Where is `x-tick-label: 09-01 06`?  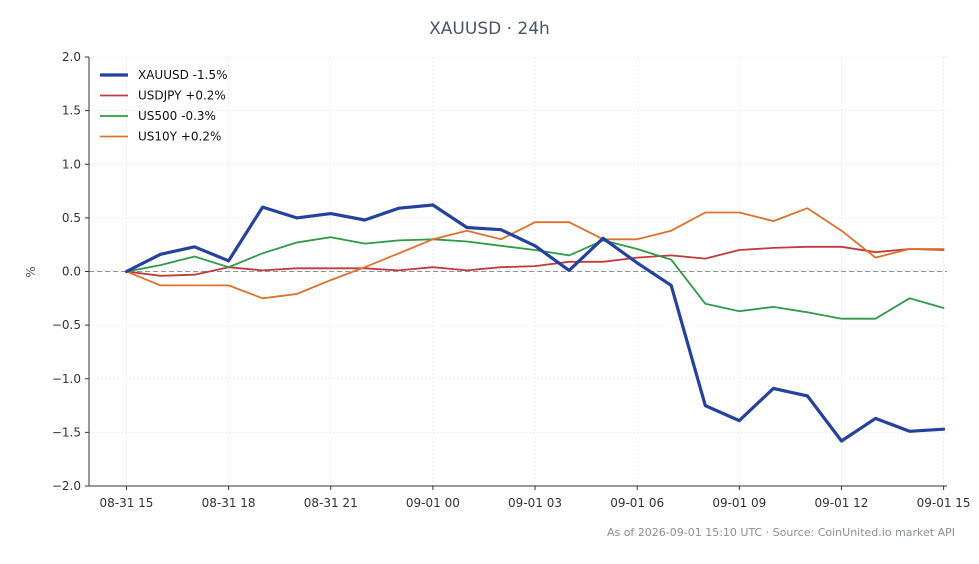 x-tick-label: 09-01 06 is located at coordinates (637, 503).